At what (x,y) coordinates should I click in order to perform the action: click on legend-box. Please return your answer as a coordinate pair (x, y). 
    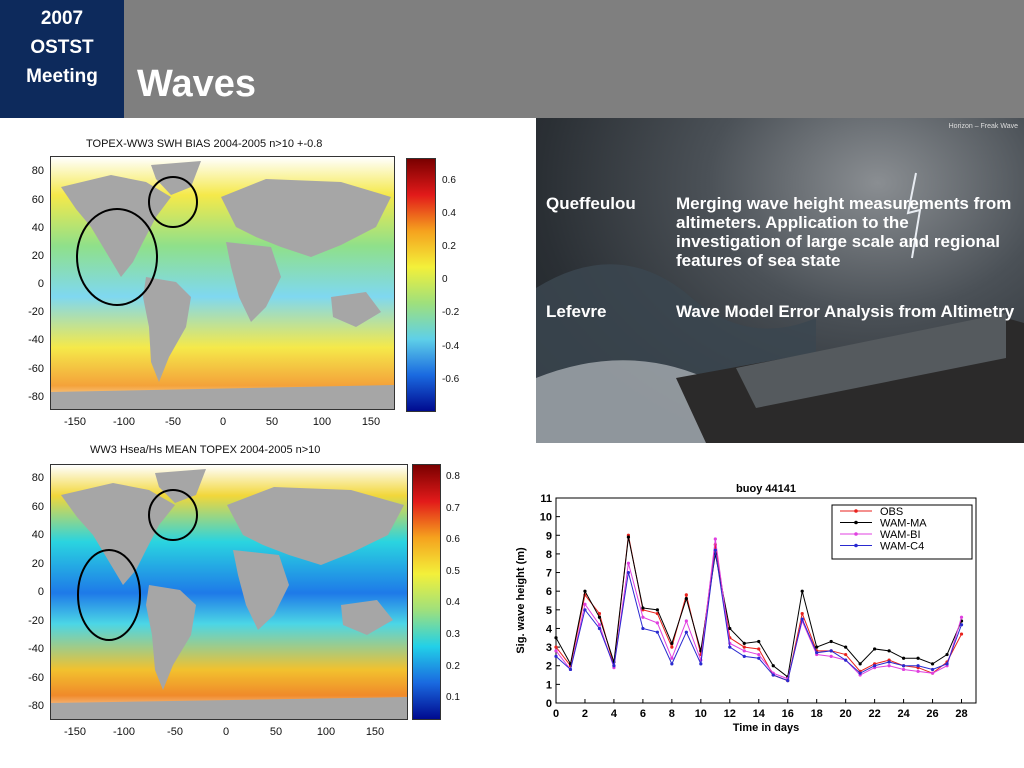
    Looking at the image, I should click on (902, 532).